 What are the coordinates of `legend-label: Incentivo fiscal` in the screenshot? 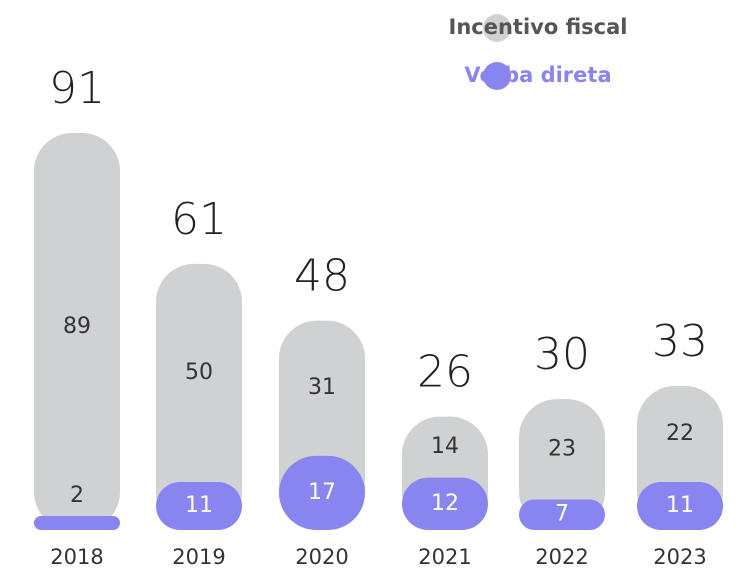 It's located at (538, 27).